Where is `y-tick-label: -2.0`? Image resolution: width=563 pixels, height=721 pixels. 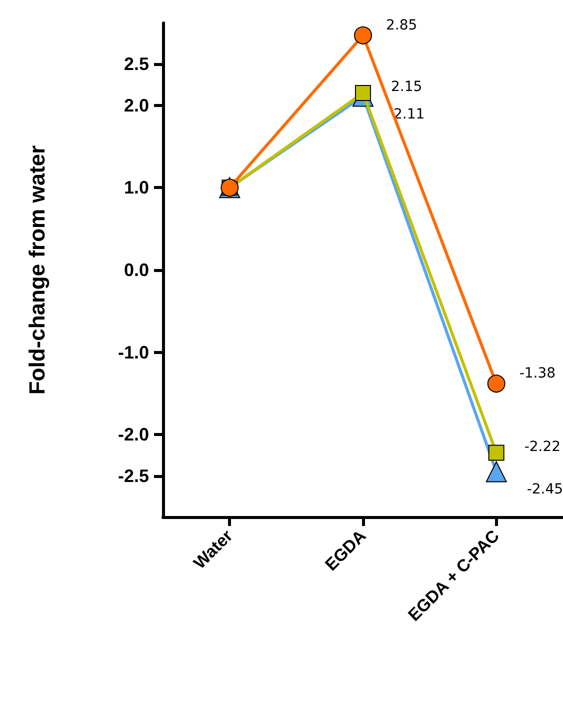
y-tick-label: -2.0 is located at coordinates (133, 434).